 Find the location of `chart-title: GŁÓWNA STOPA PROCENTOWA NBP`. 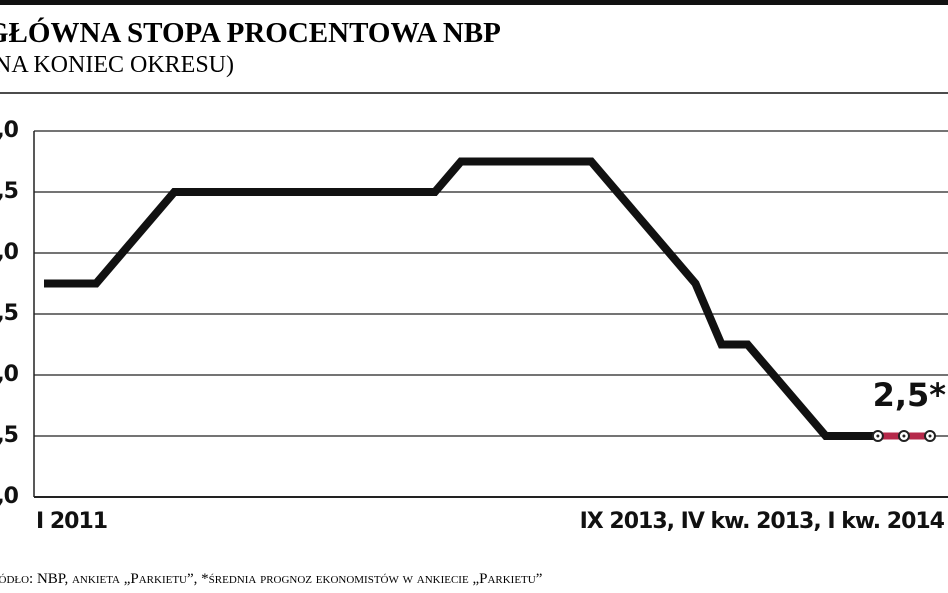

chart-title: GŁÓWNA STOPA PROCENTOWA NBP is located at coordinates (250, 32).